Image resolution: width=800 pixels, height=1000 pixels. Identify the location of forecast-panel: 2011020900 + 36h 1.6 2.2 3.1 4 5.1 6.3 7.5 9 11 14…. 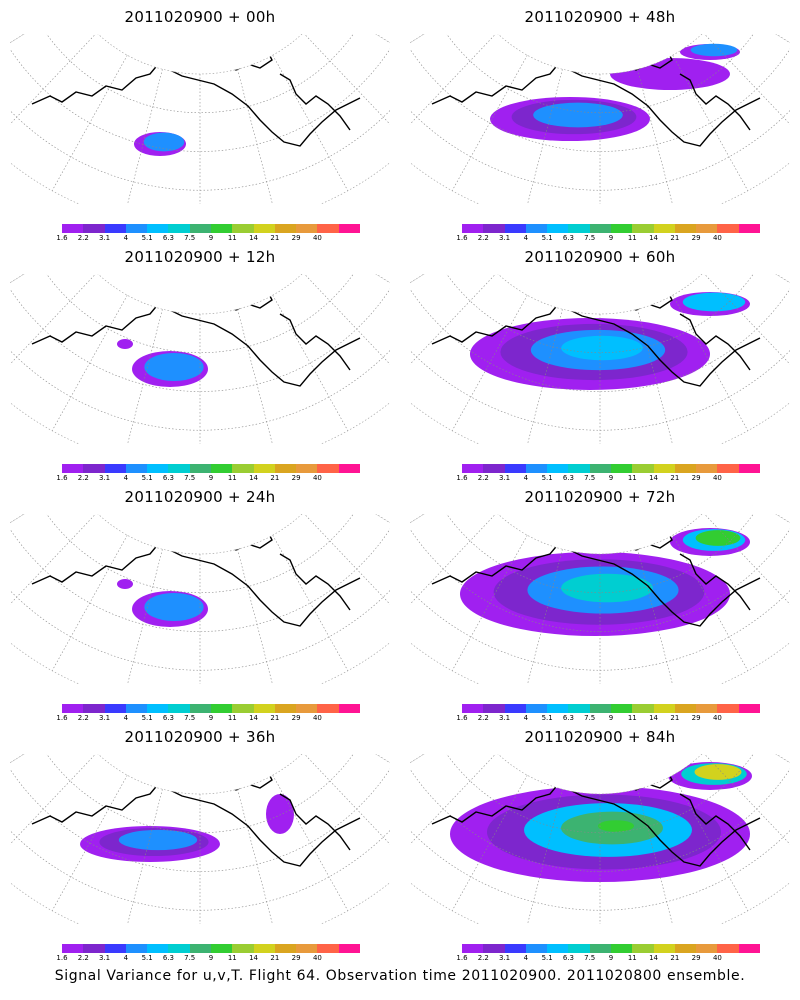
(200, 841).